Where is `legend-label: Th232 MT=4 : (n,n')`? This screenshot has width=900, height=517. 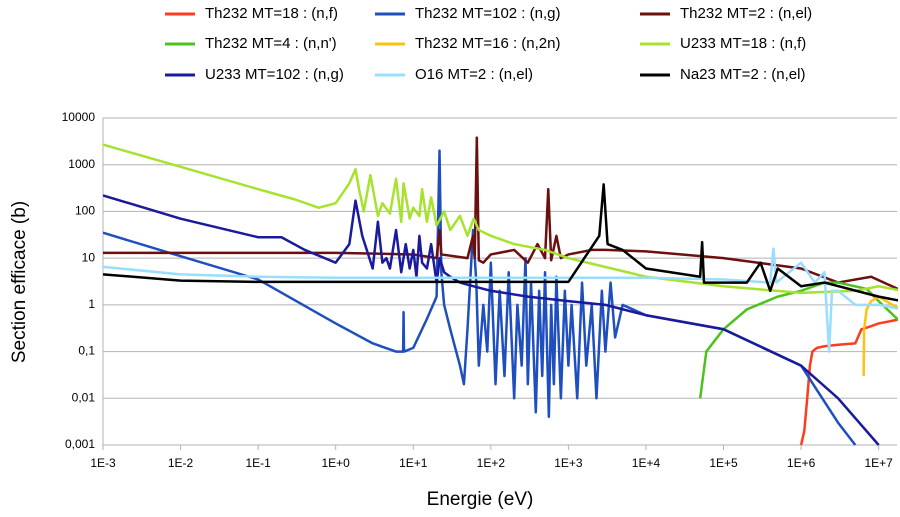
legend-label: Th232 MT=4 : (n,n') is located at coordinates (271, 43).